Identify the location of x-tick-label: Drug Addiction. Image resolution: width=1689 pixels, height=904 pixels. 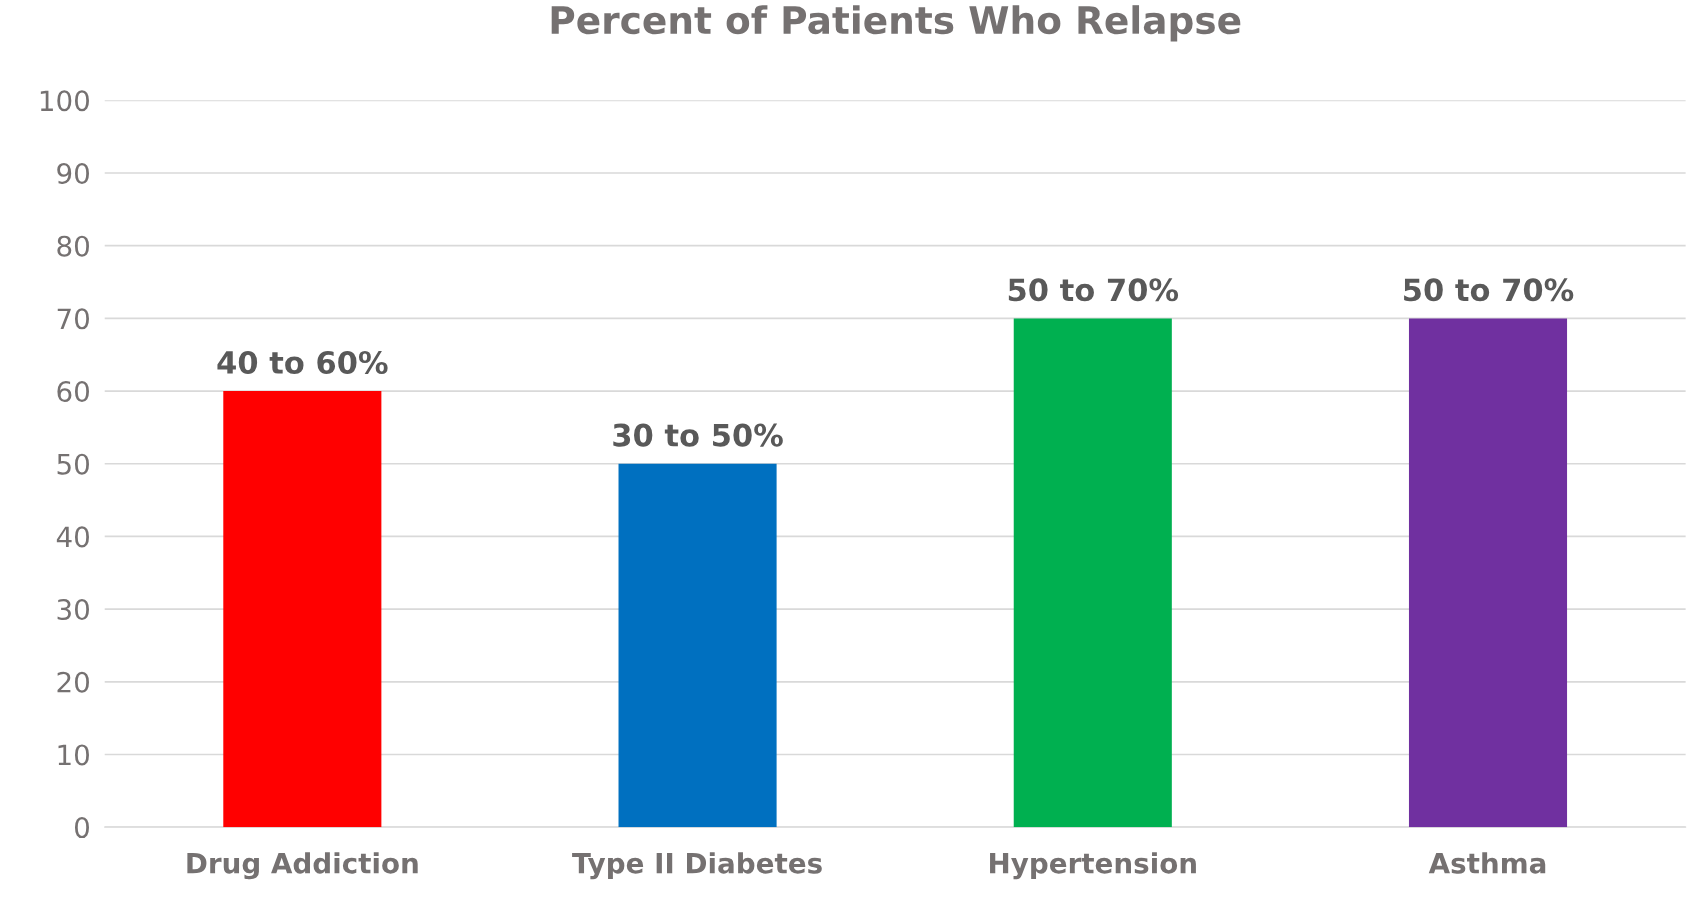
(302, 866).